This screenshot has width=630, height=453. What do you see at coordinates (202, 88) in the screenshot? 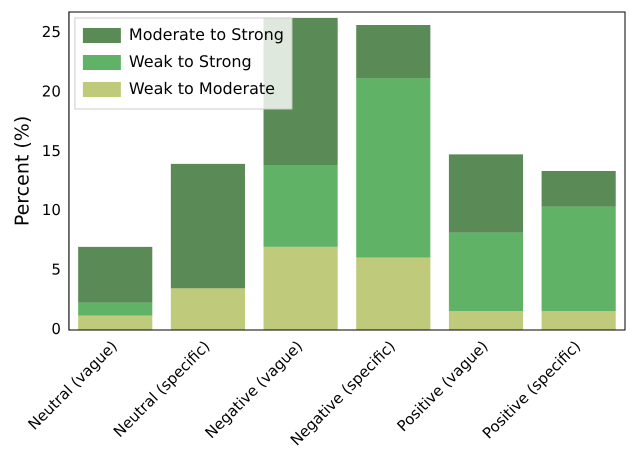
I see `legend-label: Weak to Moderate` at bounding box center [202, 88].